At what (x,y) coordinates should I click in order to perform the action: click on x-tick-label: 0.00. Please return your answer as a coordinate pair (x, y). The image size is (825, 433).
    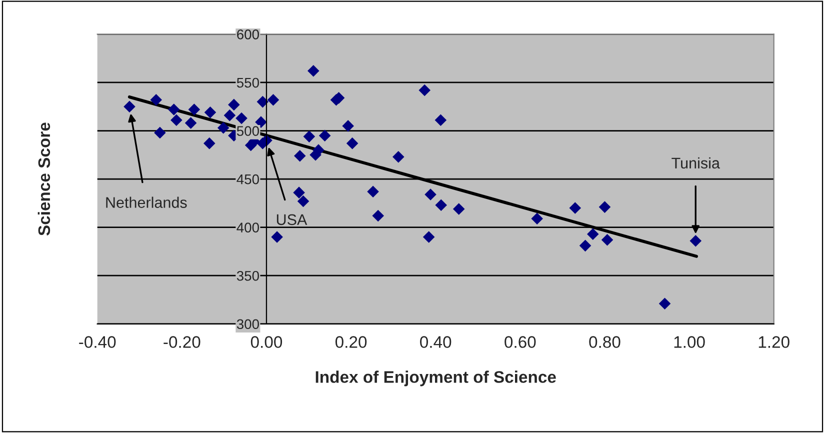
    Looking at the image, I should click on (266, 342).